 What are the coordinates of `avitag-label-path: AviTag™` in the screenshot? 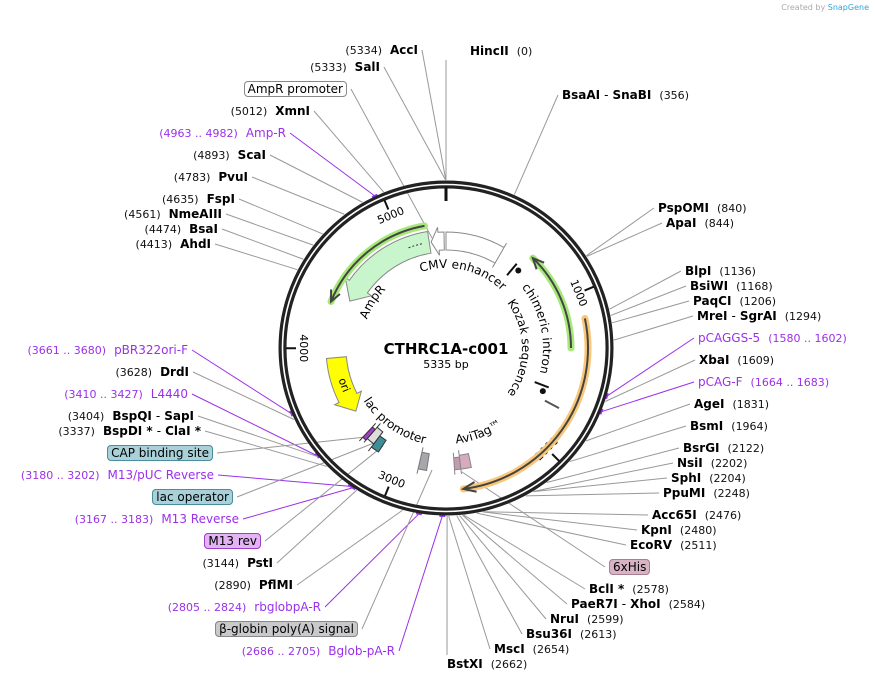 It's located at (479, 432).